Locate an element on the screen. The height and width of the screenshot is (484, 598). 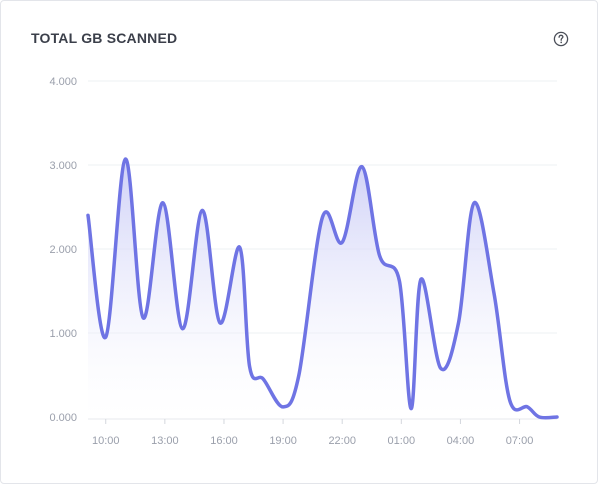
x-tick-label: 01:00 is located at coordinates (402, 441).